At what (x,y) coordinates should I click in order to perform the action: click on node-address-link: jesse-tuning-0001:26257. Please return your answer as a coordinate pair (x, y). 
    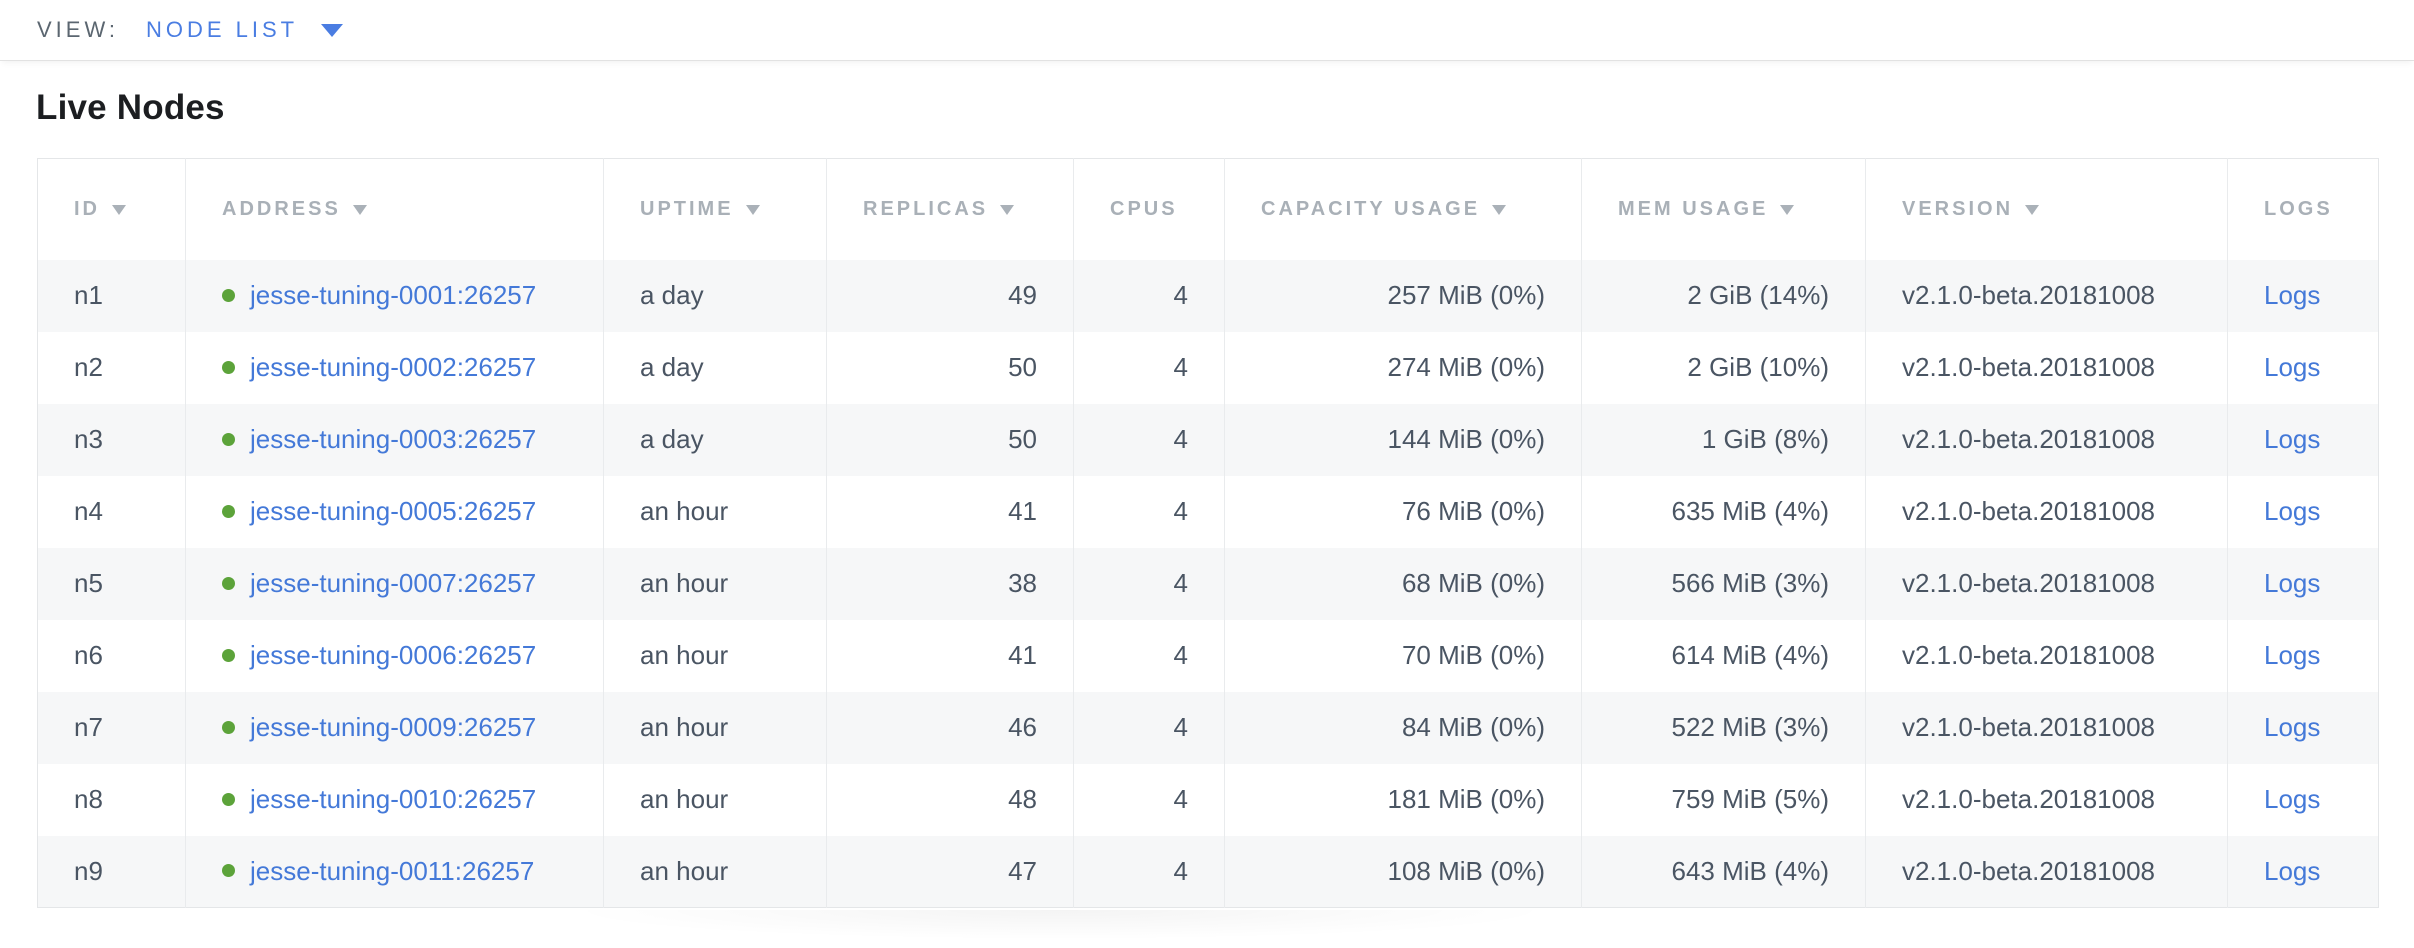
    Looking at the image, I should click on (393, 295).